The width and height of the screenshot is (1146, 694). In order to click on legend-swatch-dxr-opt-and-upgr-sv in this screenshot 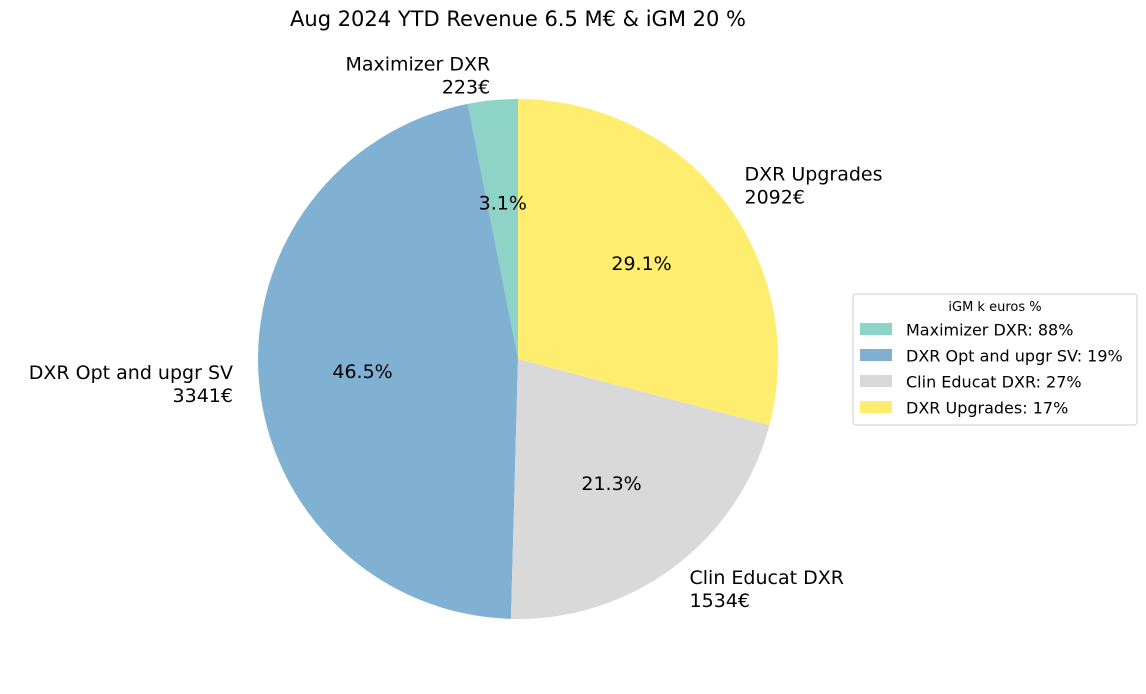, I will do `click(876, 355)`.